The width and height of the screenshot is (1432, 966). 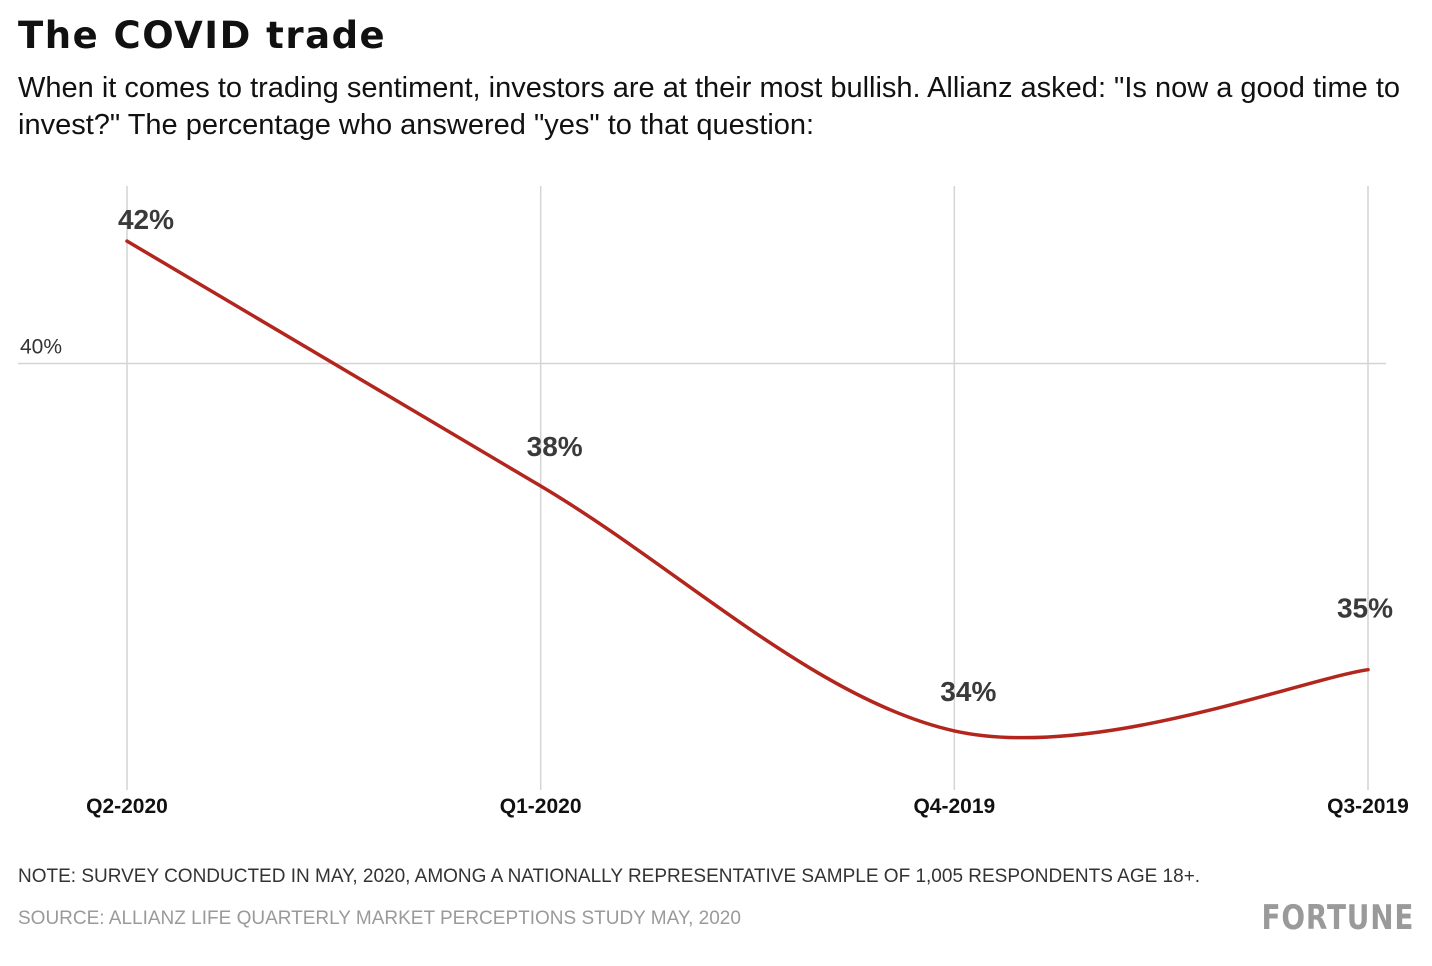 What do you see at coordinates (968, 691) in the screenshot?
I see `data-label: 34%` at bounding box center [968, 691].